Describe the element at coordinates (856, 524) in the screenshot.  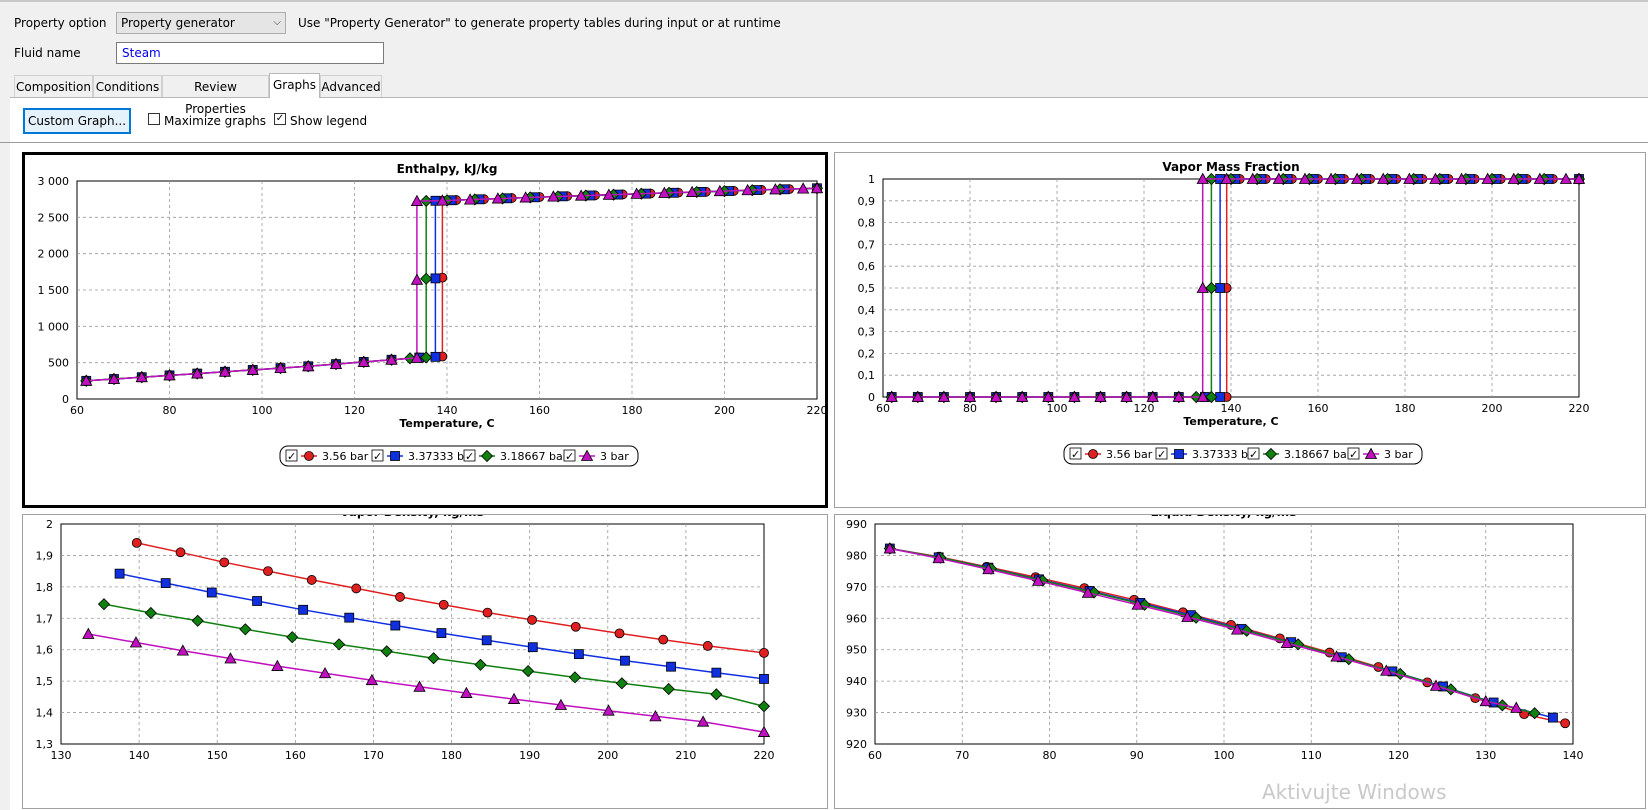
I see `y-tick-label: 990` at that location.